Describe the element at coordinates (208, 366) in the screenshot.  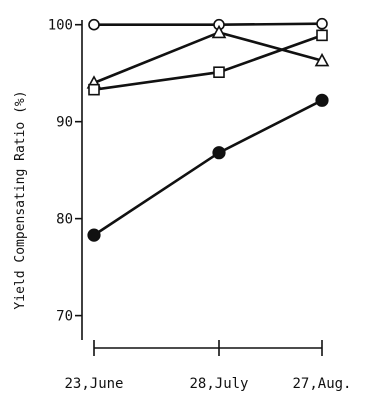
I see `x-axis: 23,June 28,July 27,Aug.` at that location.